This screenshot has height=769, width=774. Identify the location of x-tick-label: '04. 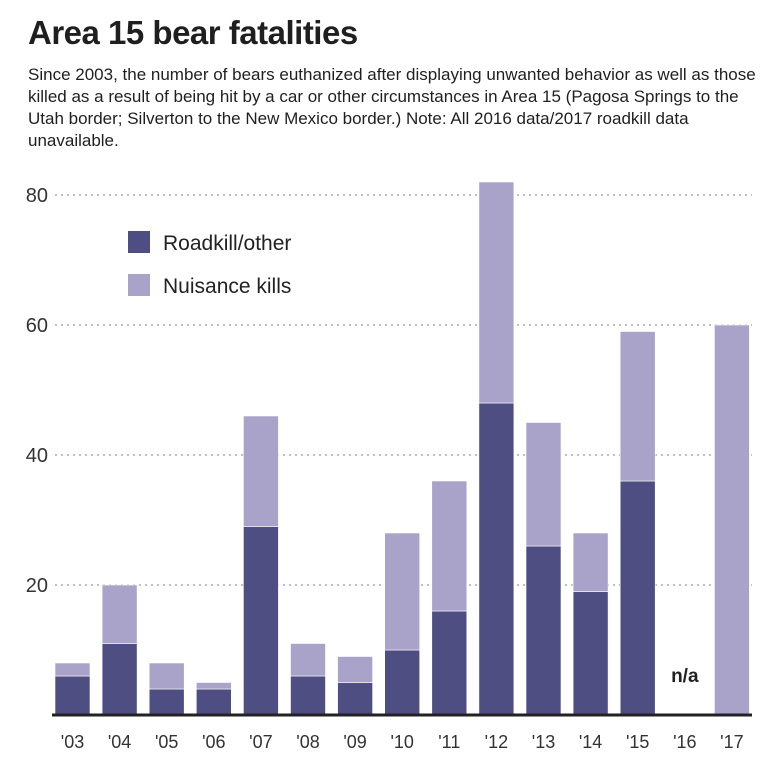
(119, 742).